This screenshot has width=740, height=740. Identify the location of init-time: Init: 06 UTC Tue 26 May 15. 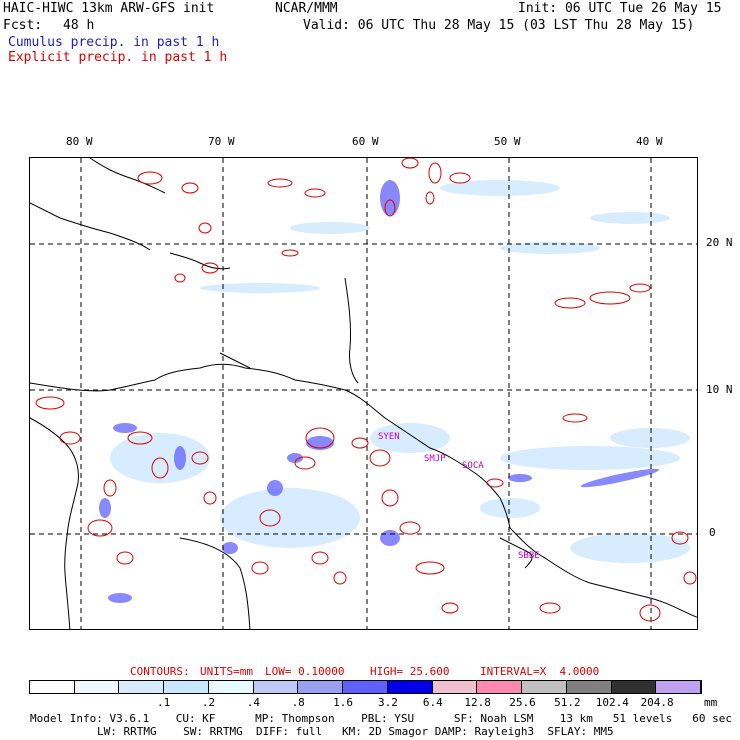
(620, 8).